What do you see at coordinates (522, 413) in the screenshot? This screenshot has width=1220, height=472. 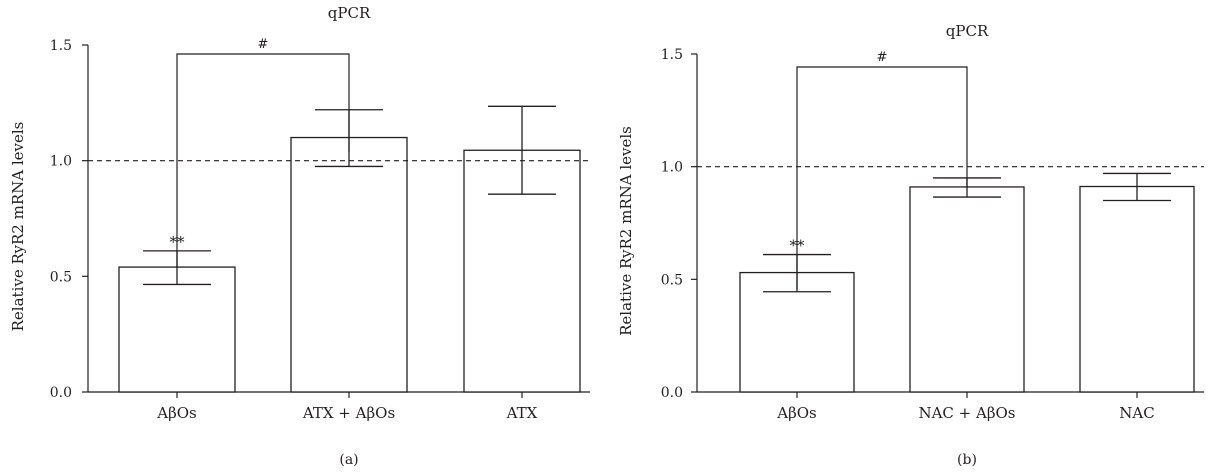 I see `x-category-label: ATX` at bounding box center [522, 413].